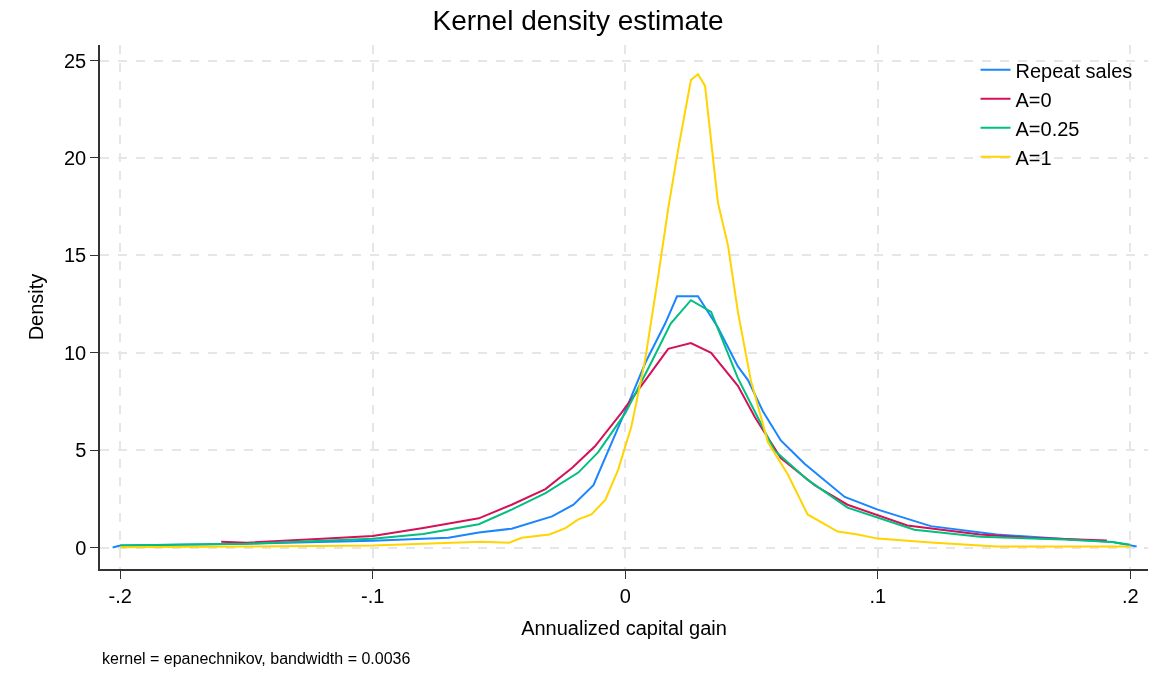 The width and height of the screenshot is (1156, 674). Describe the element at coordinates (36, 307) in the screenshot. I see `y-axis-title: Density` at that location.